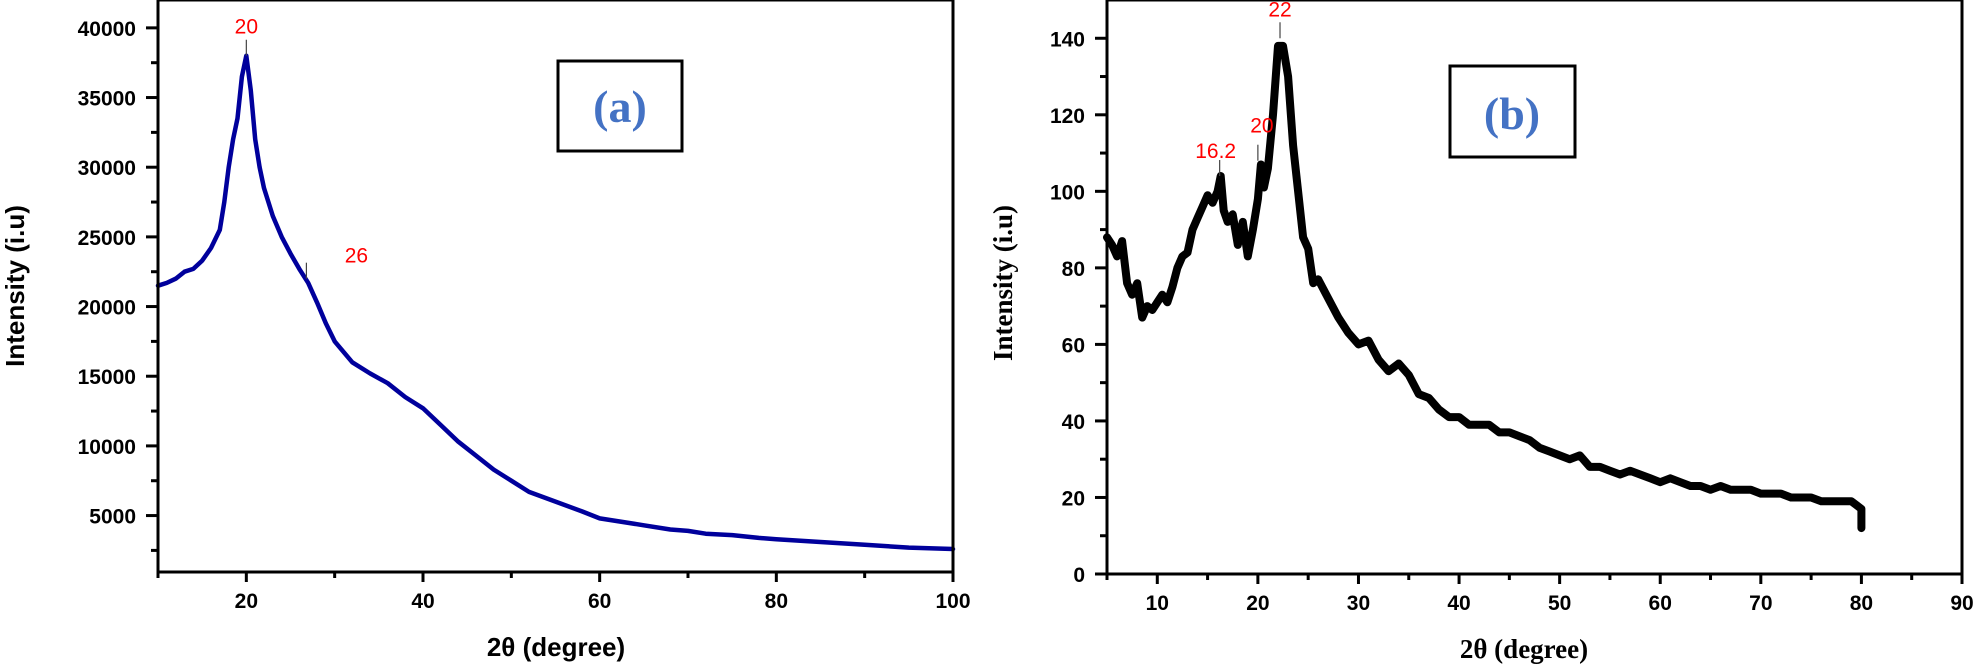 Image resolution: width=1977 pixels, height=667 pixels. Describe the element at coordinates (1067, 192) in the screenshot. I see `y-tick-label: 100` at that location.